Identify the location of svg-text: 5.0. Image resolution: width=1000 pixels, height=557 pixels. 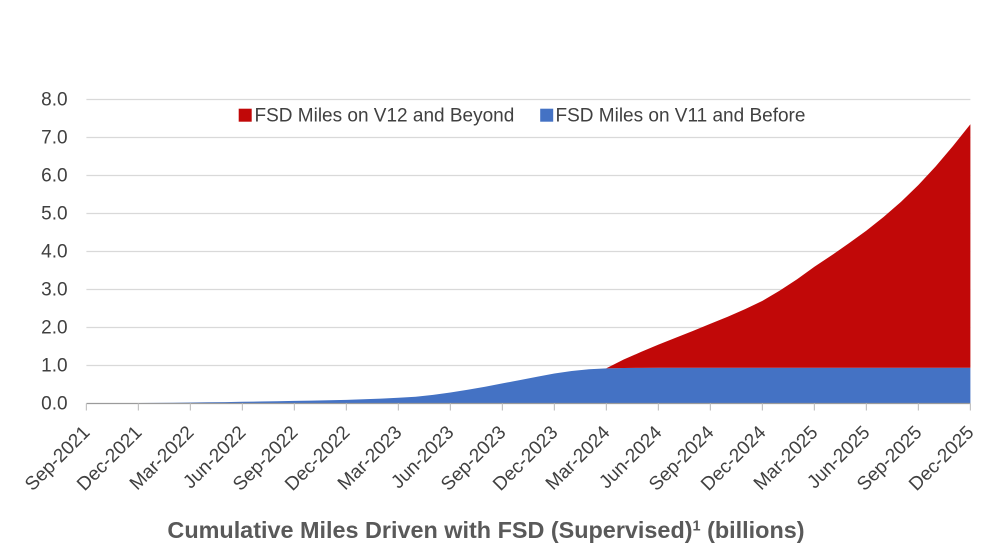
(54, 213).